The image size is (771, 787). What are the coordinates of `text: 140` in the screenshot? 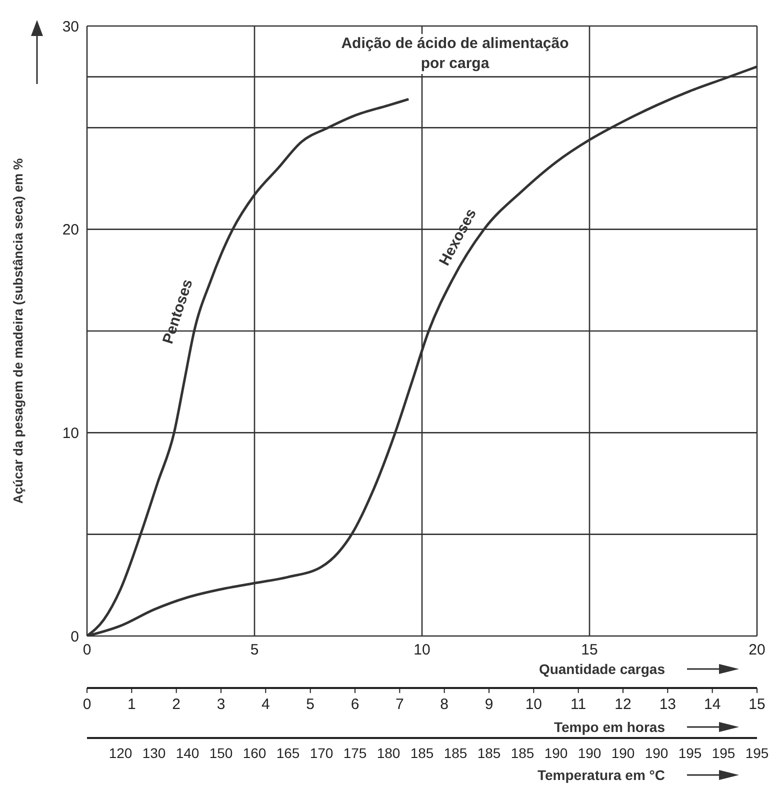 It's located at (188, 753).